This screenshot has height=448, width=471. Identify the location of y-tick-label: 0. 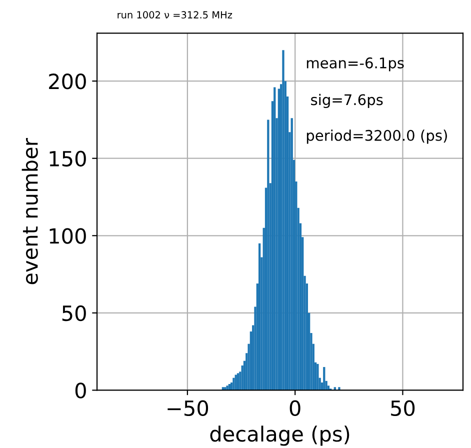
(80, 390).